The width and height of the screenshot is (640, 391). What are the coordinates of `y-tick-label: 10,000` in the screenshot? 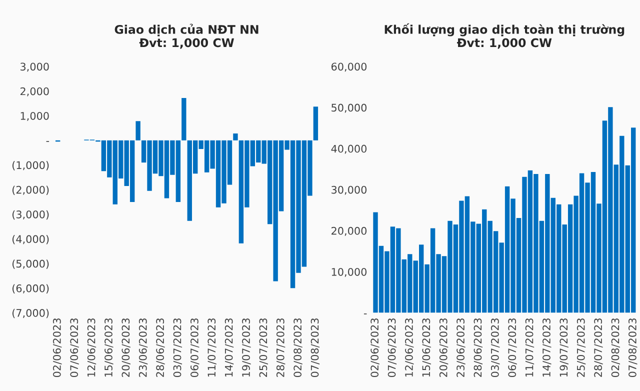 It's located at (349, 272).